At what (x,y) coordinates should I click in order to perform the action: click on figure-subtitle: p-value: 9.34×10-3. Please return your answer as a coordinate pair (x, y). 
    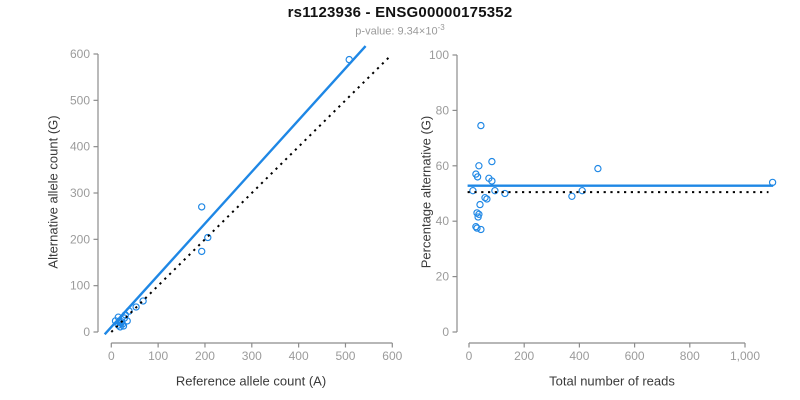
    Looking at the image, I should click on (400, 30).